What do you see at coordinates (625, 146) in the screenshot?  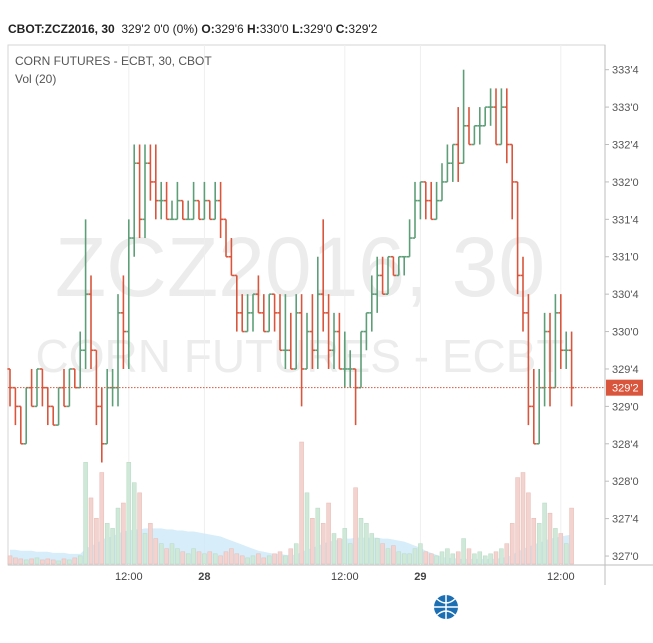 I see `y-tick-label: 332'4` at bounding box center [625, 146].